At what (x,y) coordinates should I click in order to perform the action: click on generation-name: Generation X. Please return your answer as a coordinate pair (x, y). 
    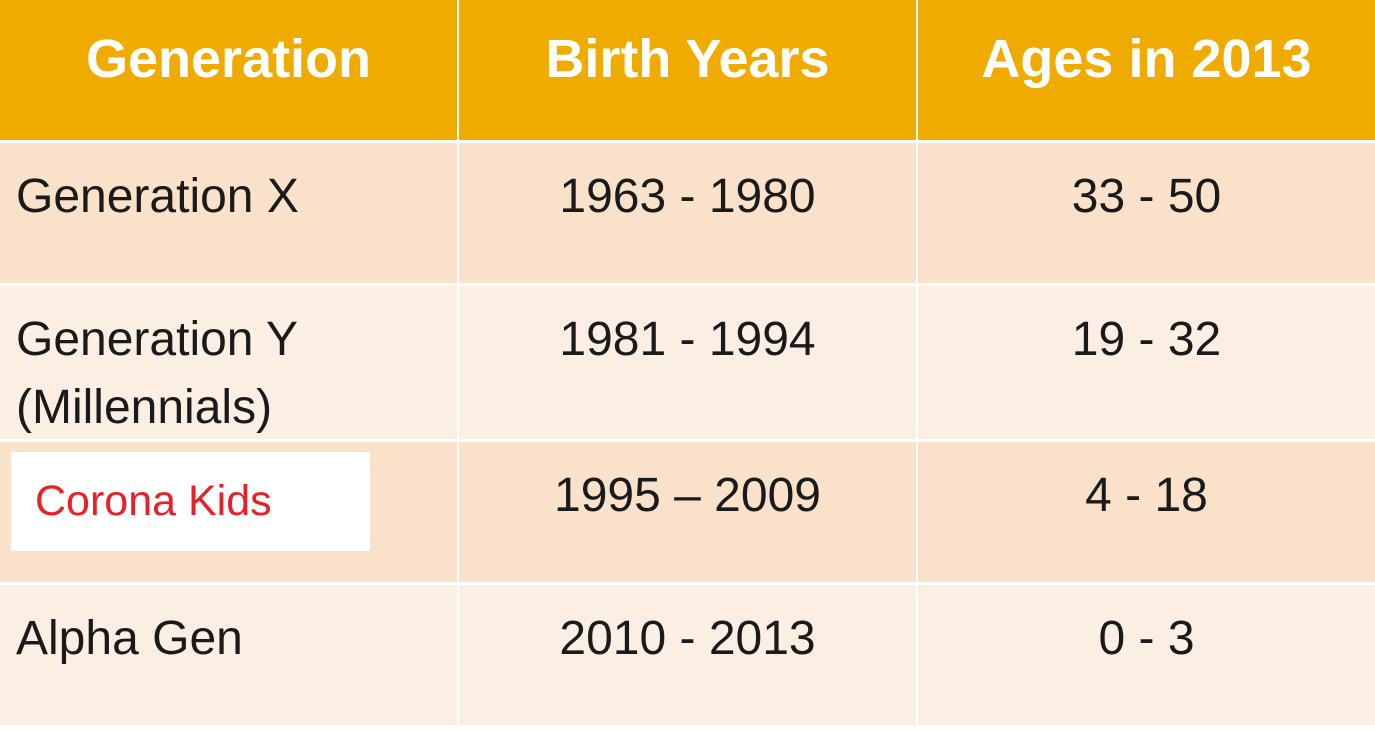
    Looking at the image, I should click on (157, 196).